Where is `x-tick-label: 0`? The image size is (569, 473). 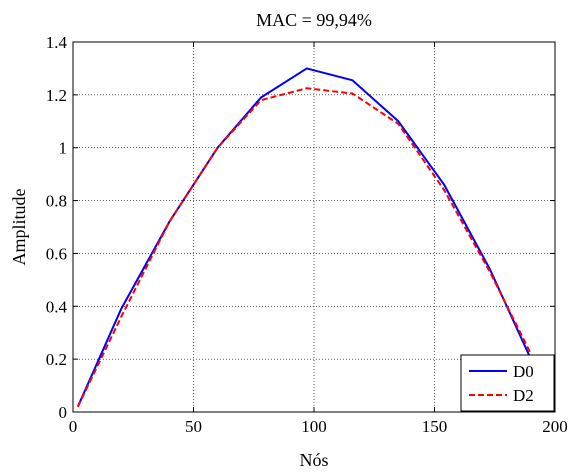 x-tick-label: 0 is located at coordinates (73, 426).